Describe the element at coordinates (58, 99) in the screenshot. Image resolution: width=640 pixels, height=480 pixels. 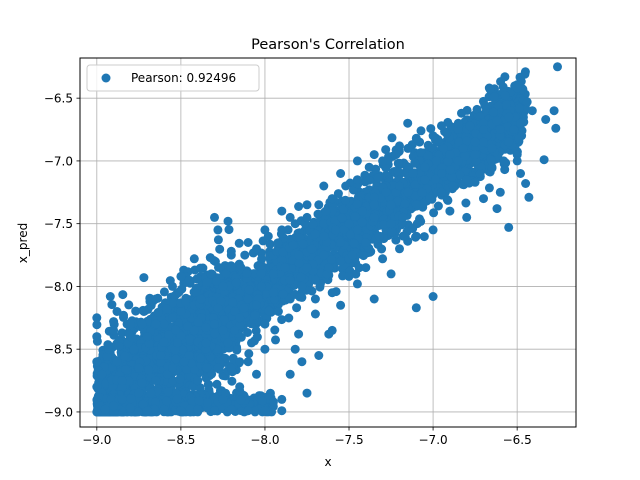
I see `y-tick-label: −6.5` at that location.